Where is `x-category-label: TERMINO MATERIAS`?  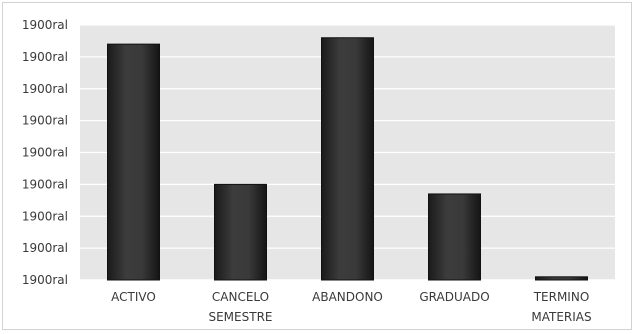
x-category-label: TERMINO MATERIAS is located at coordinates (561, 307).